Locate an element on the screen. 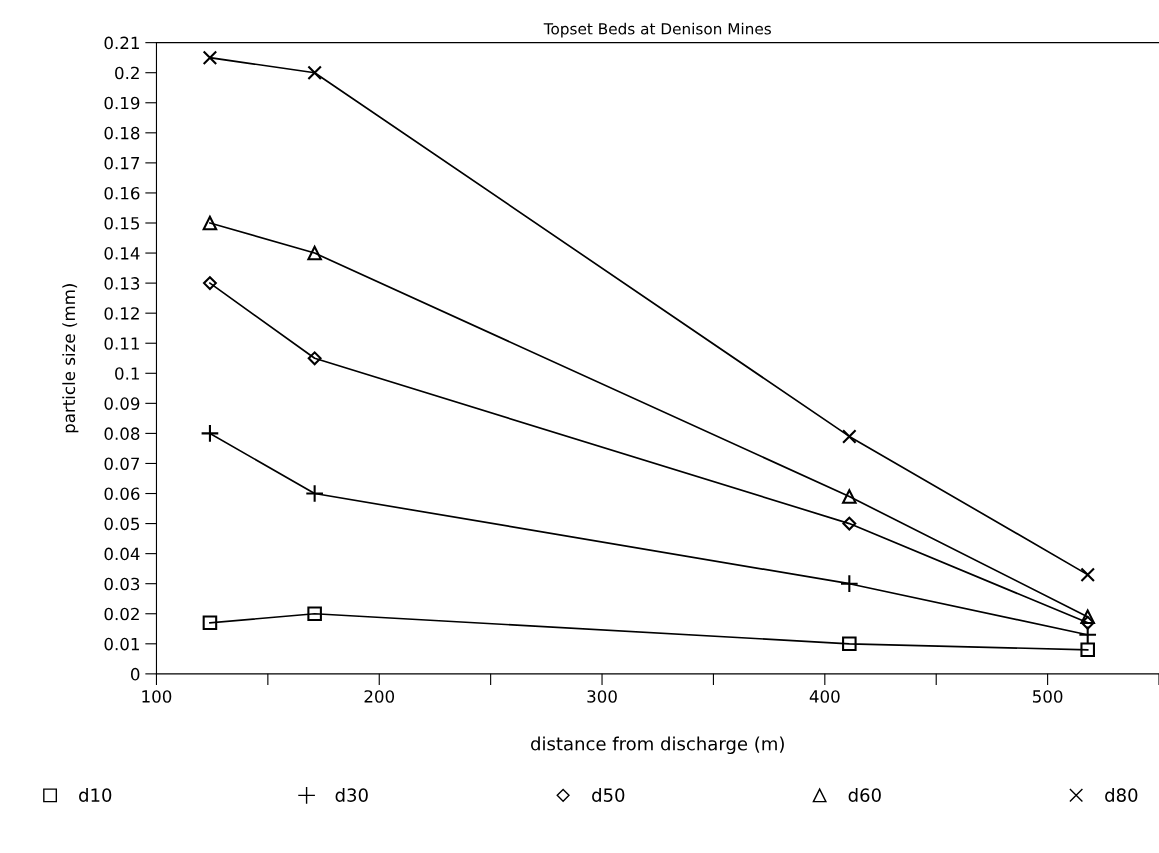 Image resolution: width=1159 pixels, height=853 pixels. y-tick-label: 0.19 is located at coordinates (122, 103).